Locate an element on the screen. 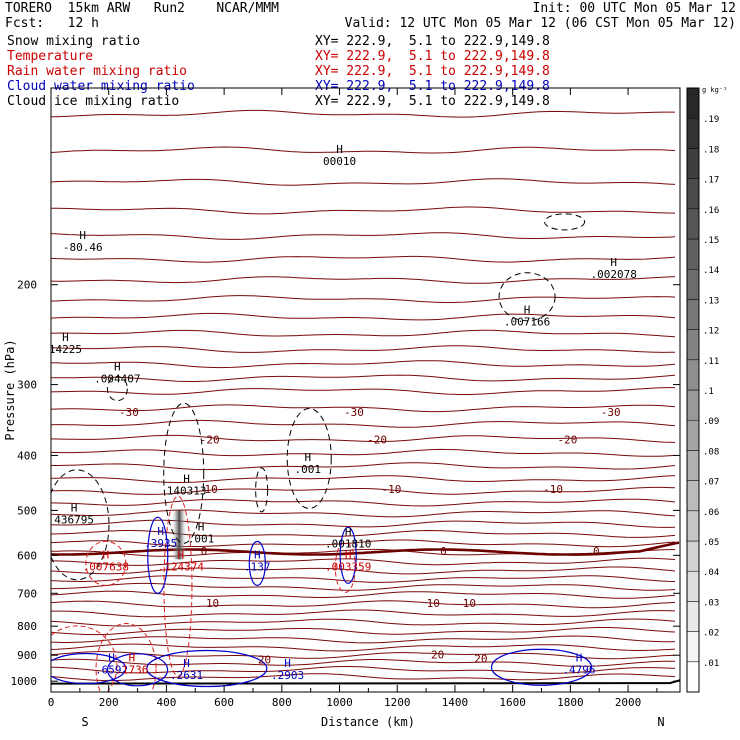 The image size is (740, 740). field-xy-snow: XY= 222.9, 5.1 to 222.9,149.8 is located at coordinates (432, 41).